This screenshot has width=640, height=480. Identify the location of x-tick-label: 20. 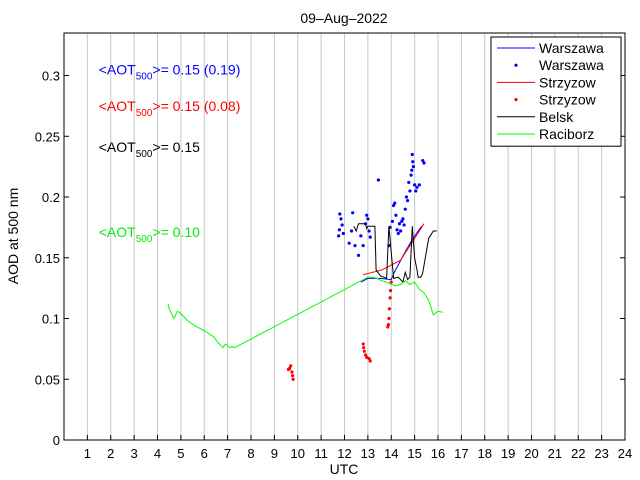
(531, 453).